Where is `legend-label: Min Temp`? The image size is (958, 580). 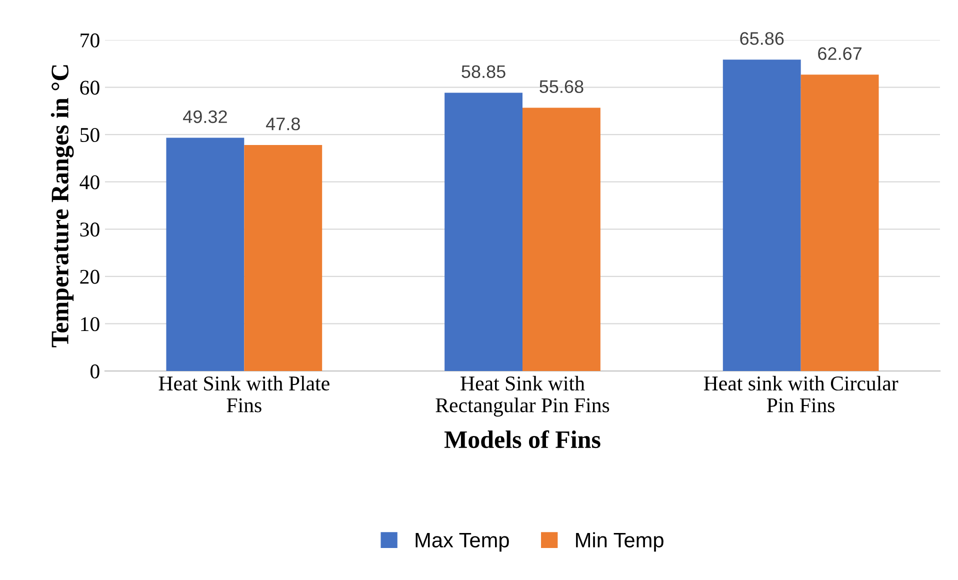 legend-label: Min Temp is located at coordinates (620, 542).